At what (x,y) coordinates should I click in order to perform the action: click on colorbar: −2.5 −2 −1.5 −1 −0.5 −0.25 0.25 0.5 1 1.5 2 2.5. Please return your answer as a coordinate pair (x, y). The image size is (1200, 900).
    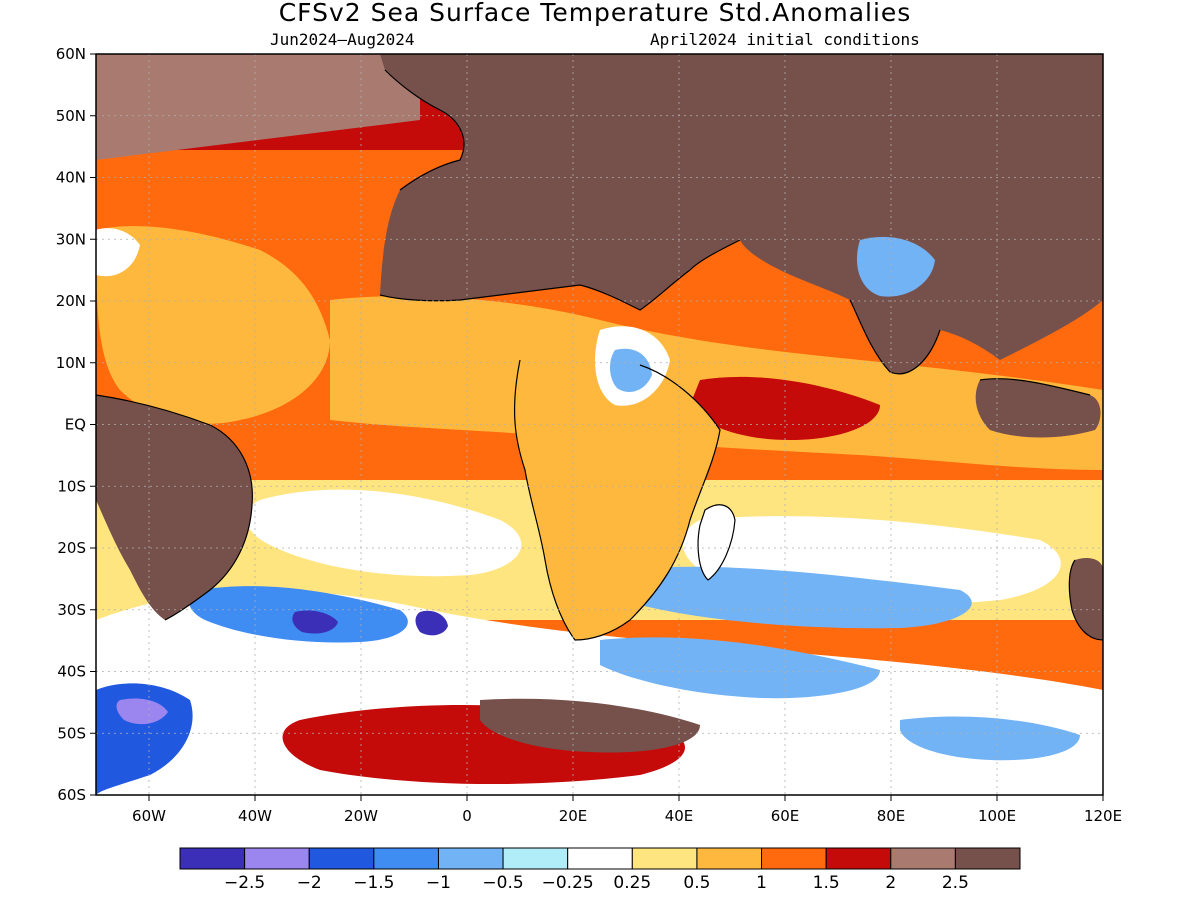
    Looking at the image, I should click on (600, 870).